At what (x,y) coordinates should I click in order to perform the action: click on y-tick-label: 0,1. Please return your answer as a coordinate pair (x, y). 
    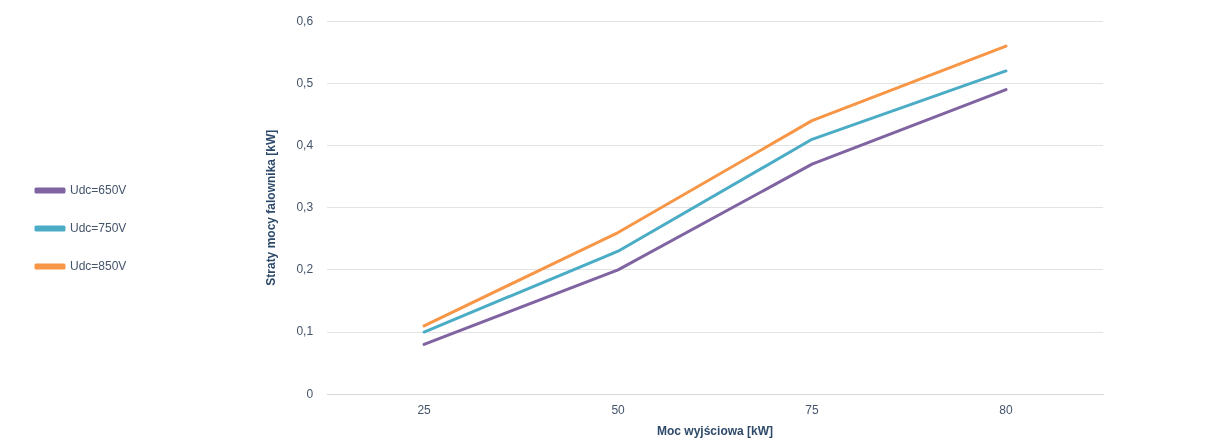
    Looking at the image, I should click on (305, 331).